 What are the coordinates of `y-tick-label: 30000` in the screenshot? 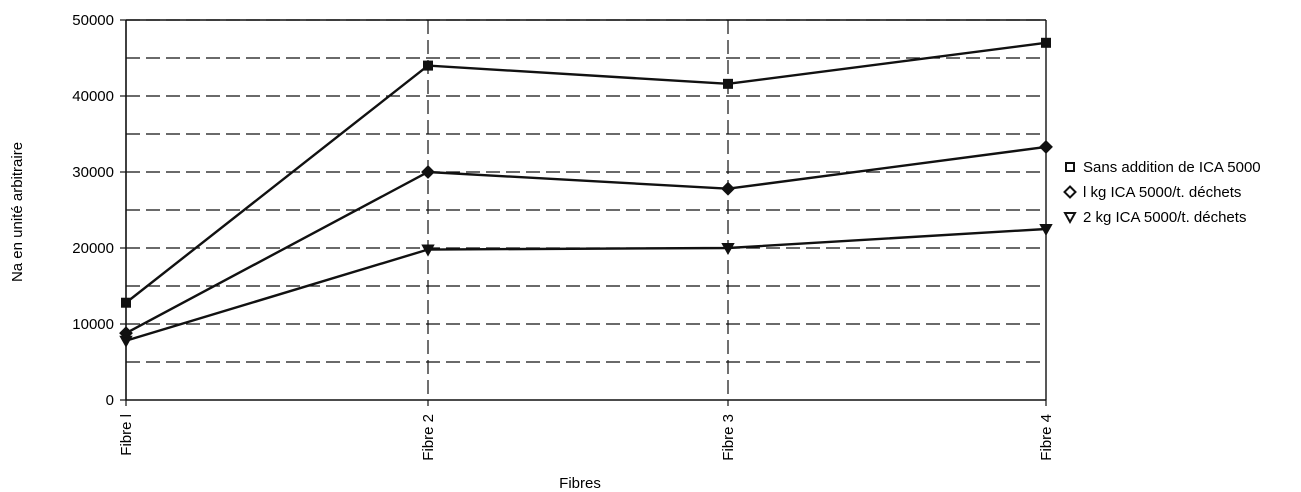 It's located at (93, 172).